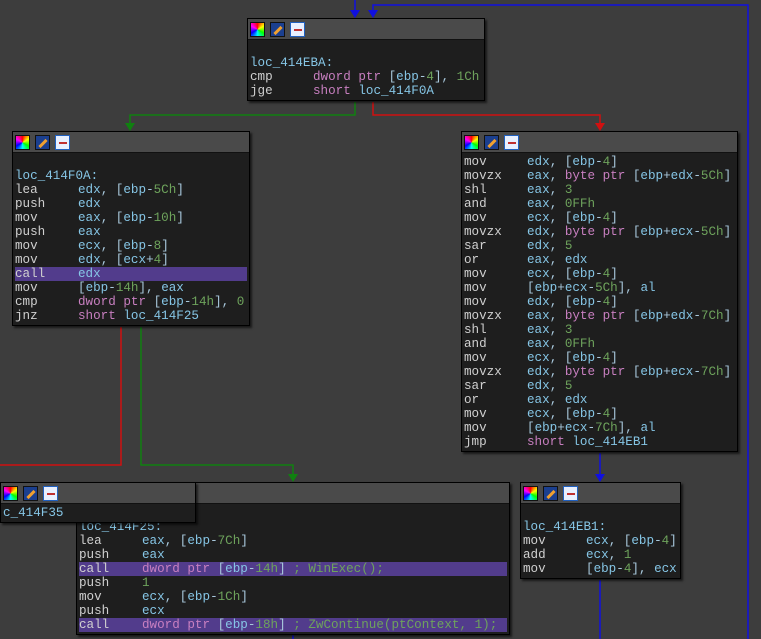 This screenshot has width=761, height=639. What do you see at coordinates (131, 288) in the screenshot?
I see `instruction-line: mov [ebp-14h], eax` at bounding box center [131, 288].